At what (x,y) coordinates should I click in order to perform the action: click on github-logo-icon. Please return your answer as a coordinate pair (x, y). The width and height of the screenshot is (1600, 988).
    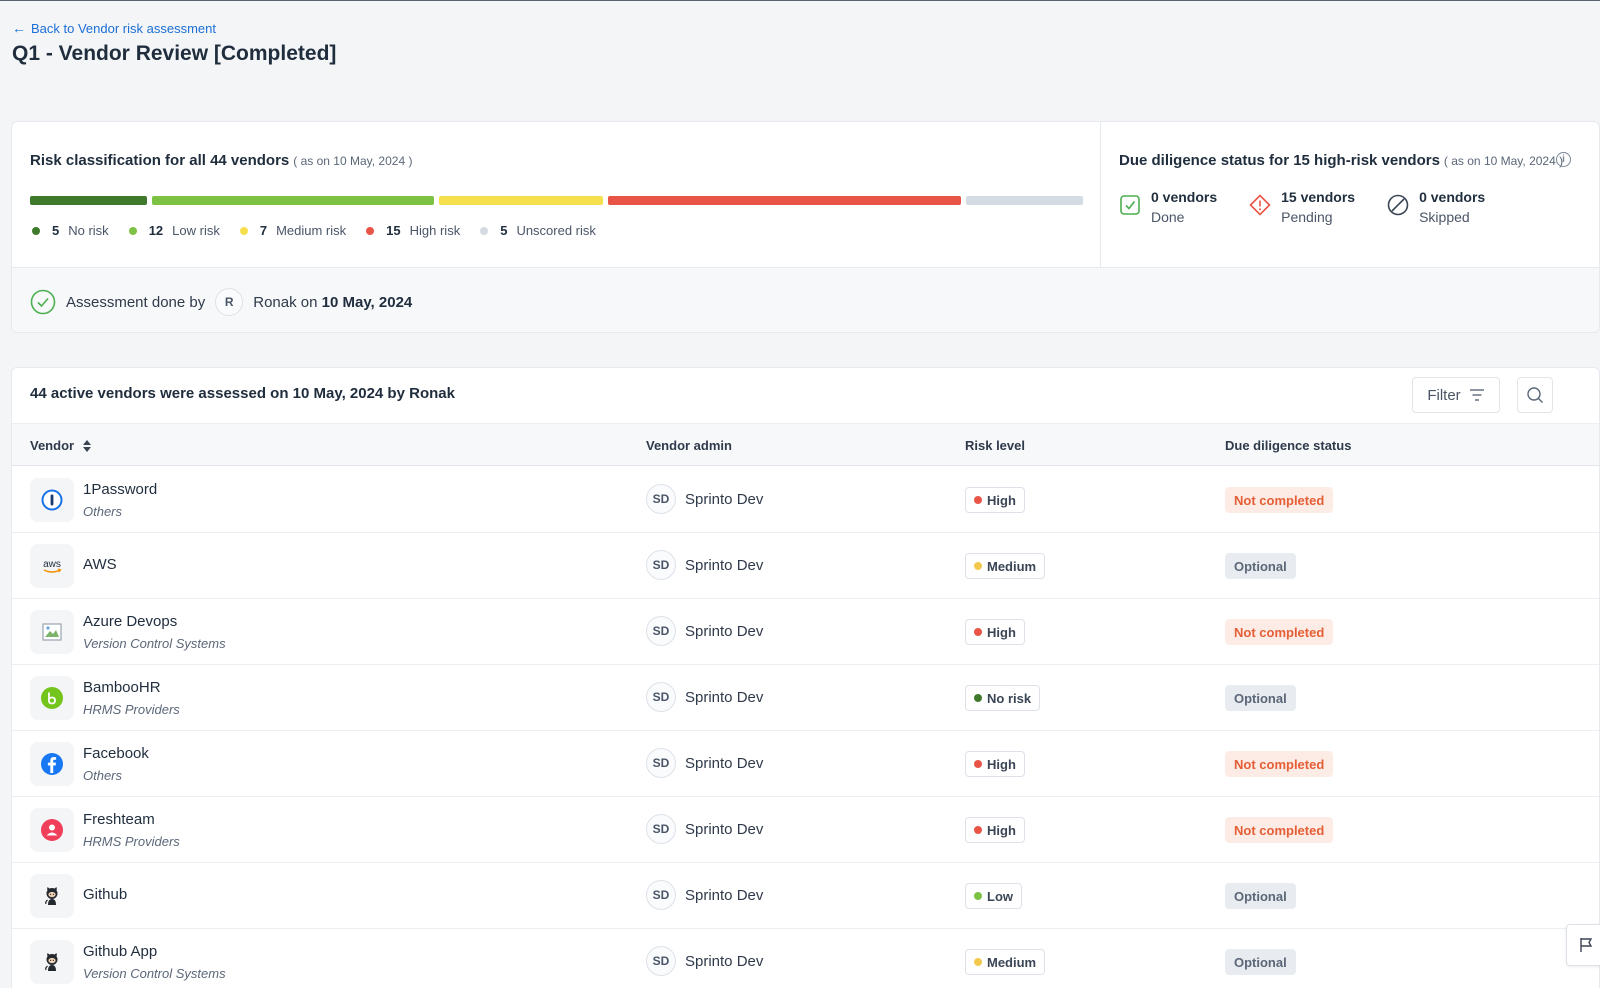
    Looking at the image, I should click on (52, 962).